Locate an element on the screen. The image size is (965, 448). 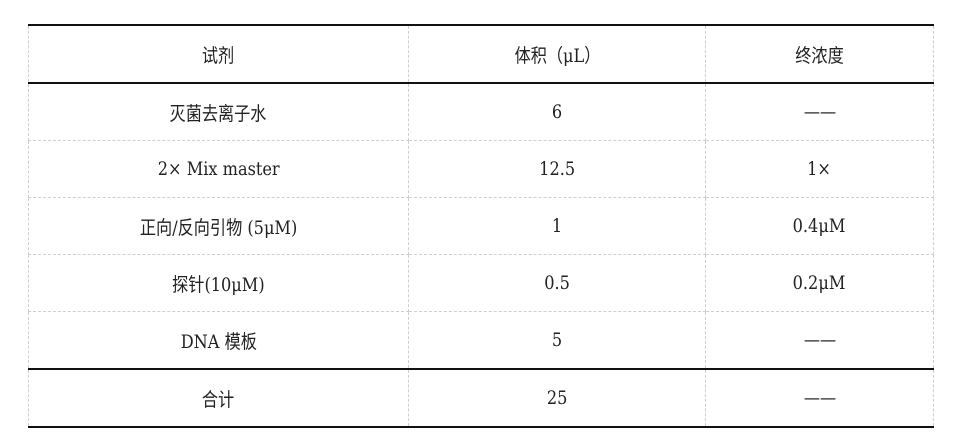
header-reagent: 试剂 is located at coordinates (218, 54).